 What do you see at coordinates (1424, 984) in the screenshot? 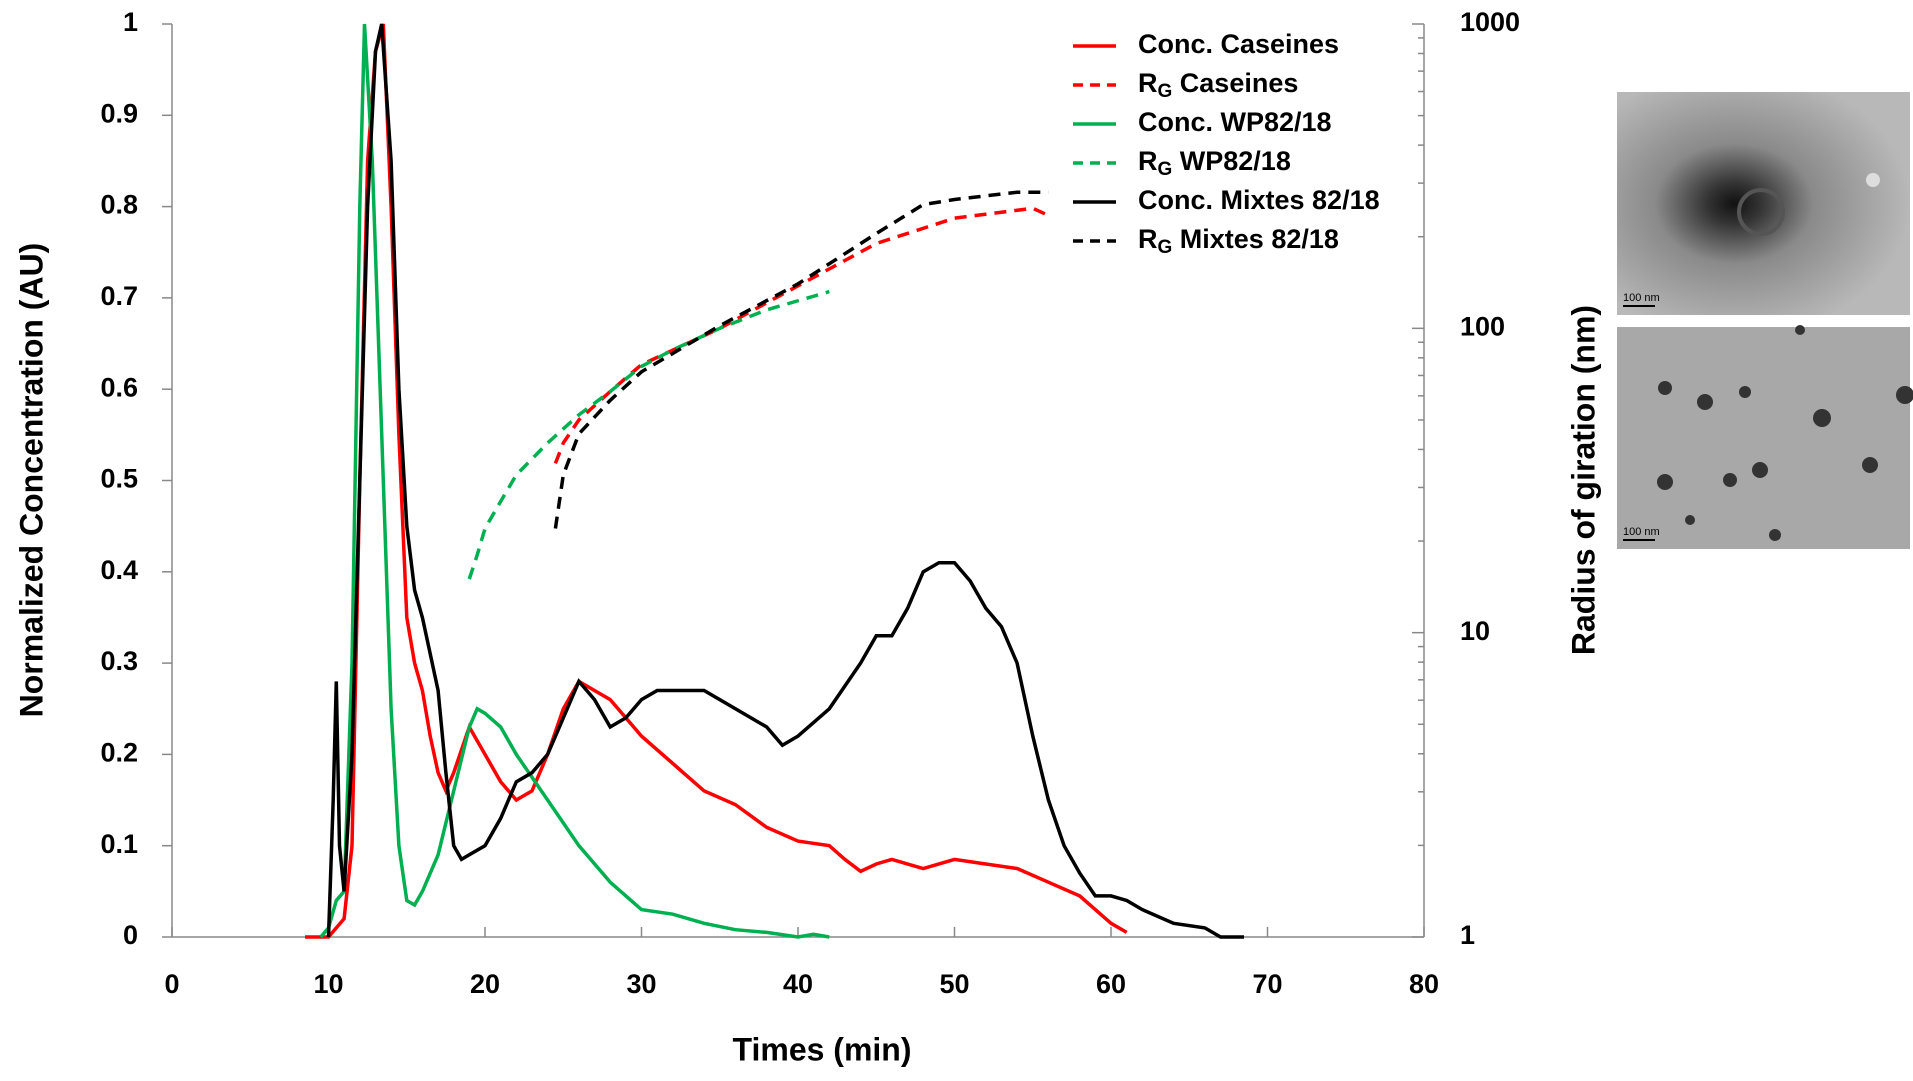
I see `x-tick-label: 80` at bounding box center [1424, 984].